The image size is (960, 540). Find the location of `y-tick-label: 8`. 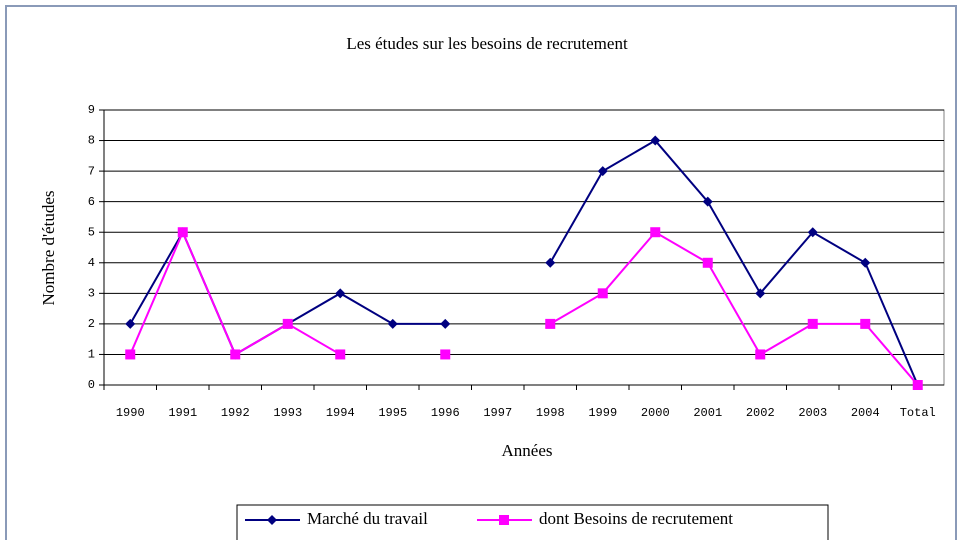

y-tick-label: 8 is located at coordinates (91, 141).